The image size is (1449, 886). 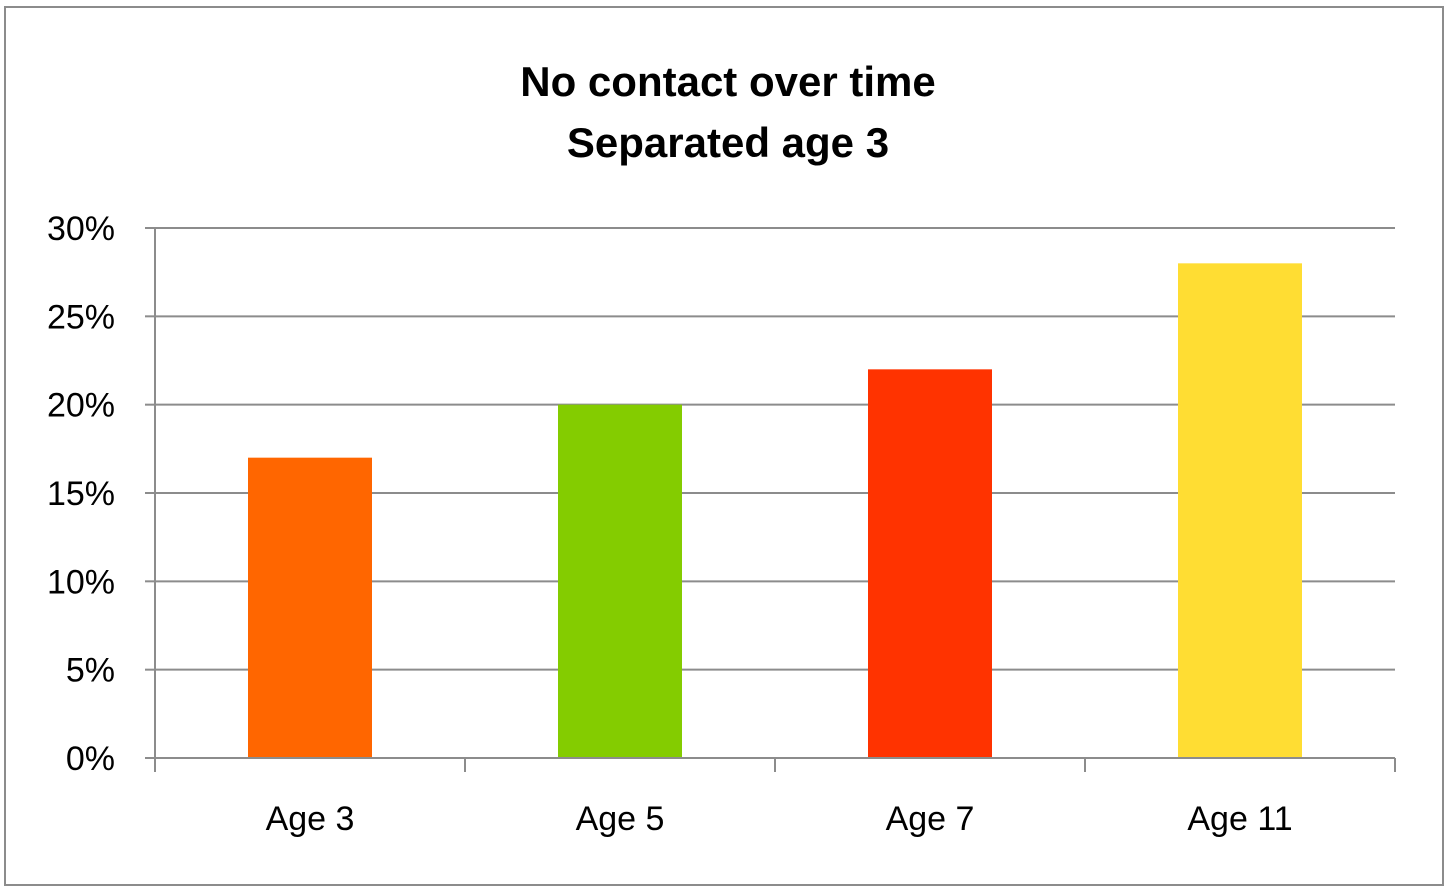 What do you see at coordinates (90, 759) in the screenshot?
I see `y-tick-label: 0%` at bounding box center [90, 759].